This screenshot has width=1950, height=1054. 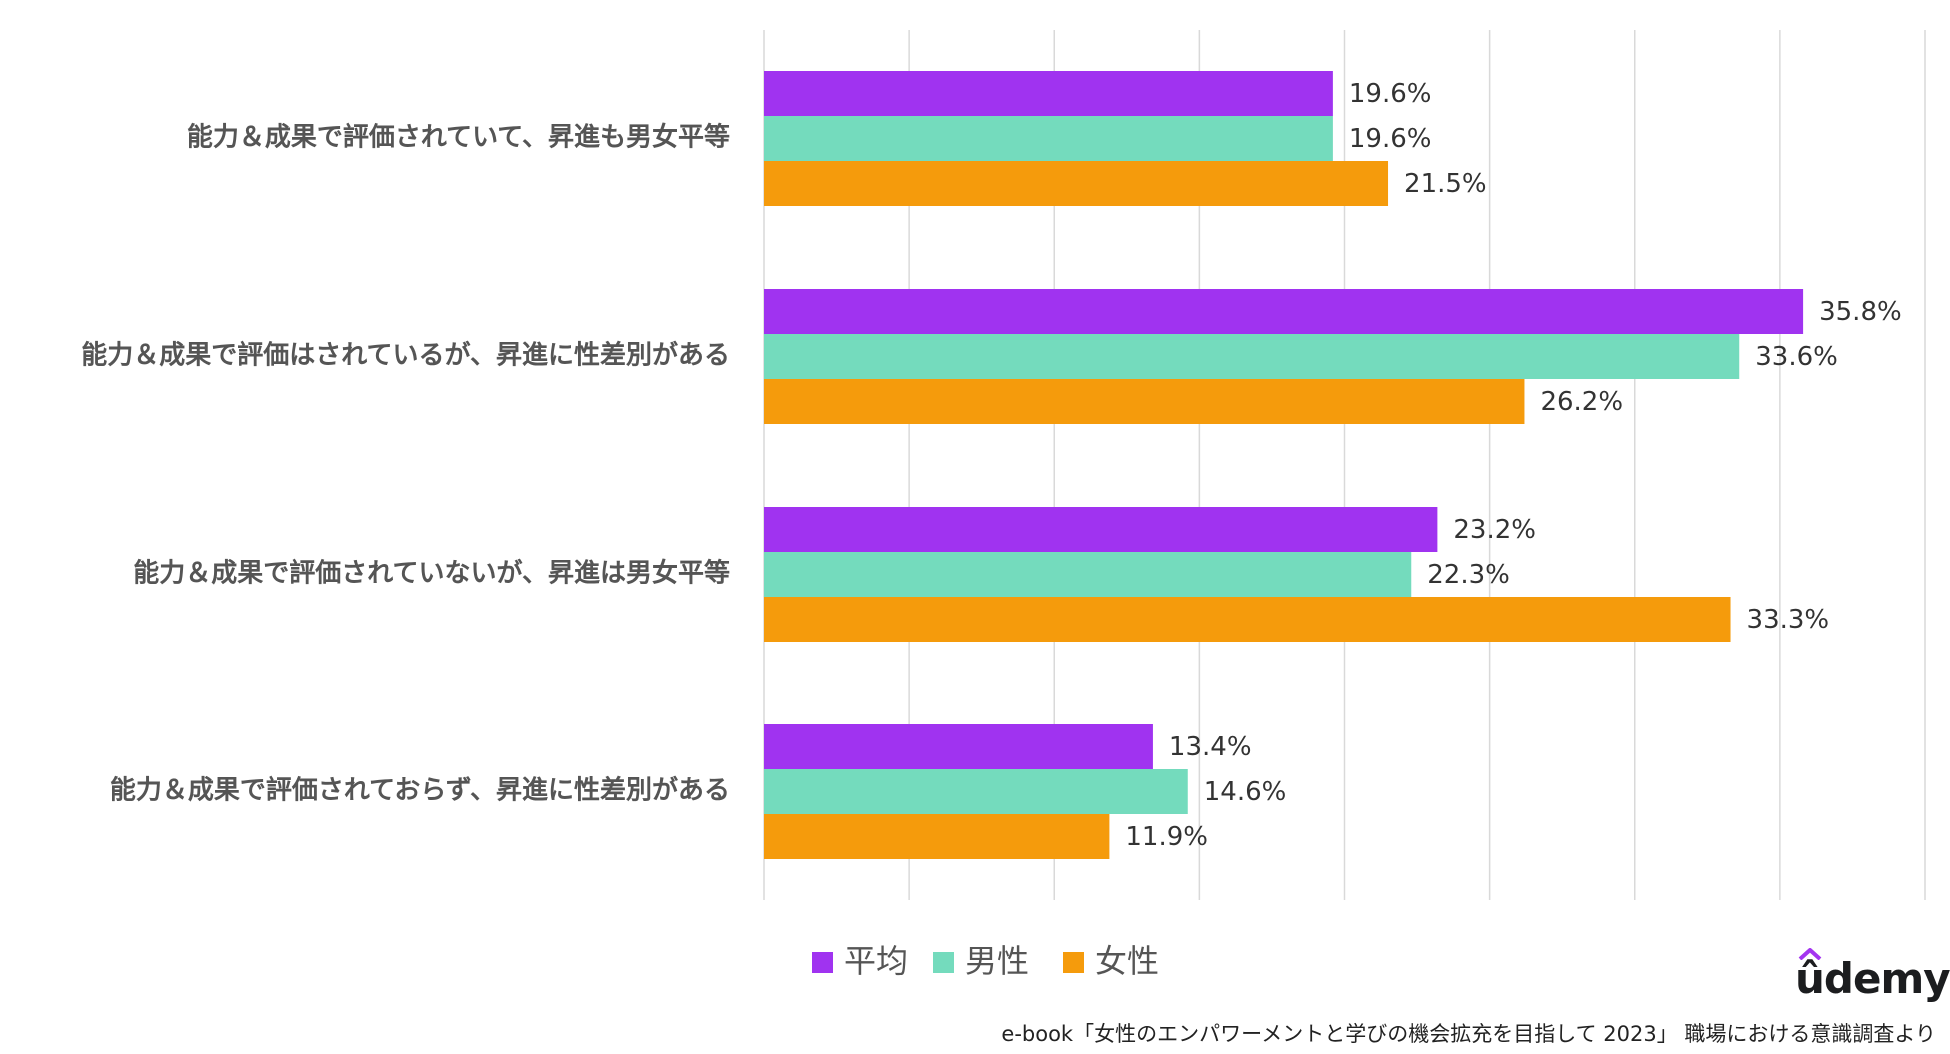 What do you see at coordinates (1788, 620) in the screenshot?
I see `data-label: 33.3%` at bounding box center [1788, 620].